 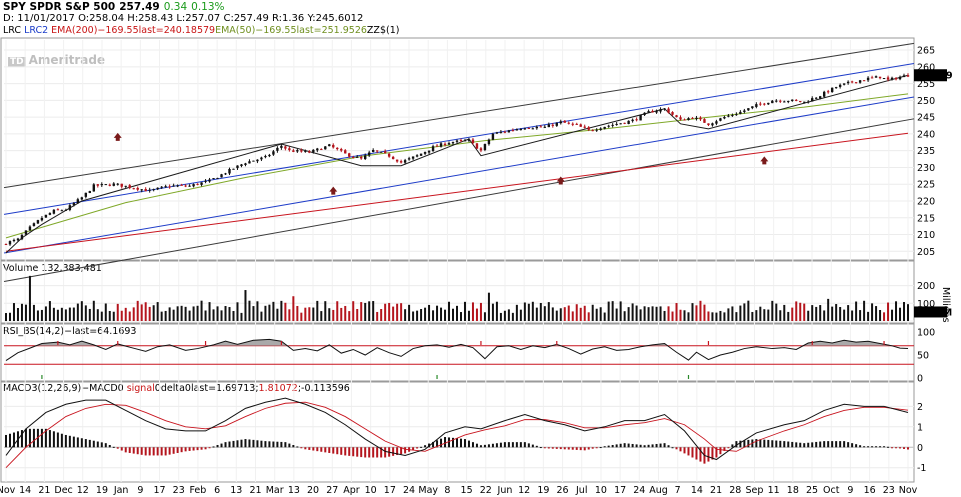 What do you see at coordinates (291, 30) in the screenshot?
I see `study-ema50: EMA(50)−169.55last=251.9526` at bounding box center [291, 30].